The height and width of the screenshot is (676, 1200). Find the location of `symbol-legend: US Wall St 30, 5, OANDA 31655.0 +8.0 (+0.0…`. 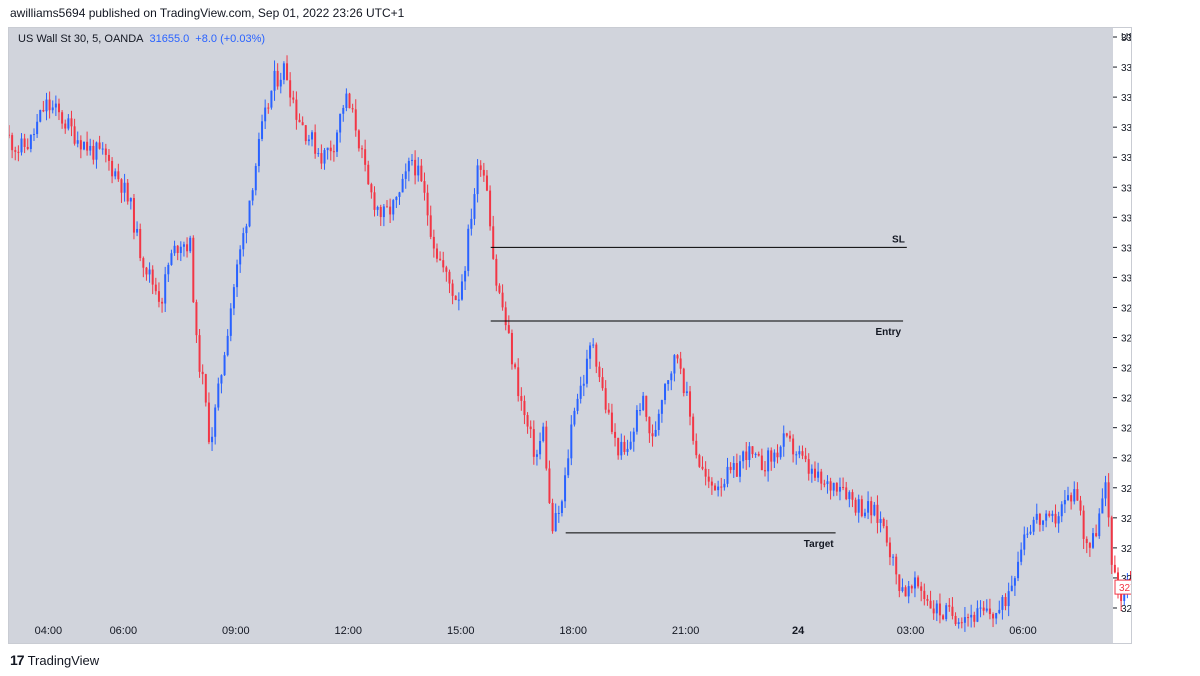

symbol-legend: US Wall St 30, 5, OANDA 31655.0 +8.0 (+0.0… is located at coordinates (141, 39).